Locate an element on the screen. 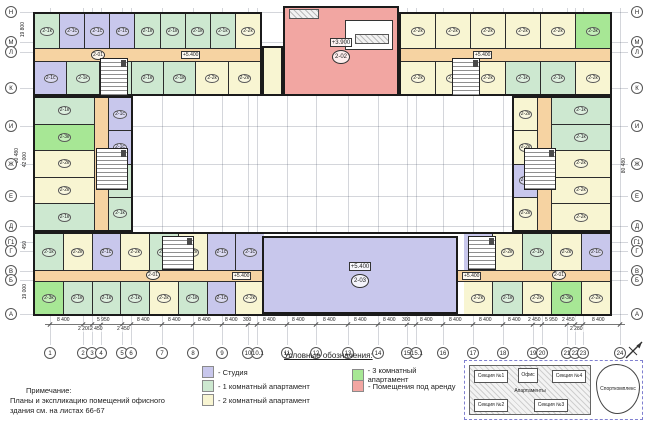  note-line: здания см. на листах 66-67 is located at coordinates (57, 411).